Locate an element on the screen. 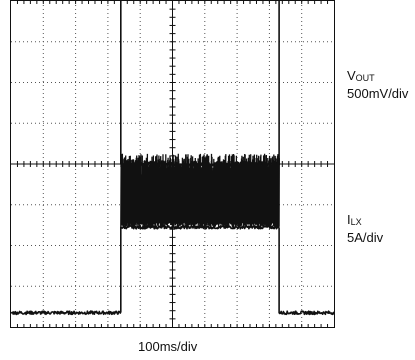 This screenshot has height=360, width=415. ilx-label-main: I is located at coordinates (349, 219).